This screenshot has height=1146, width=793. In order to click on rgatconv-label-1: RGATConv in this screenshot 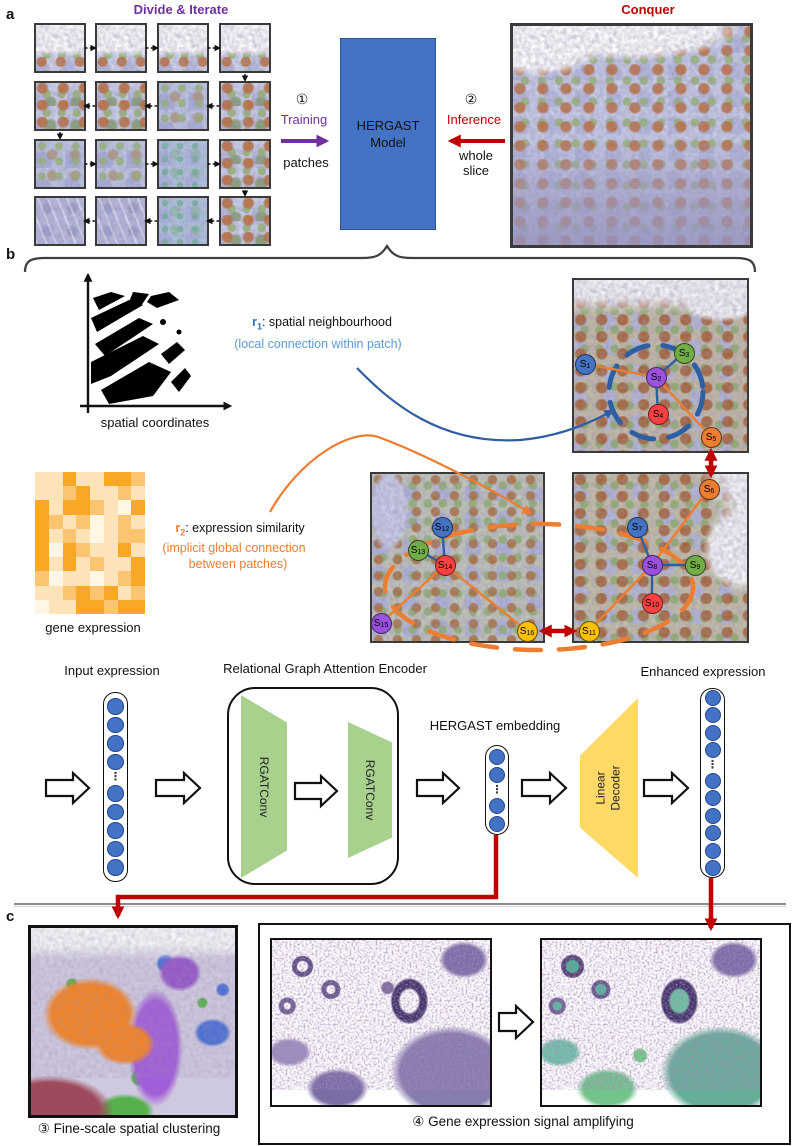, I will do `click(264, 786)`.